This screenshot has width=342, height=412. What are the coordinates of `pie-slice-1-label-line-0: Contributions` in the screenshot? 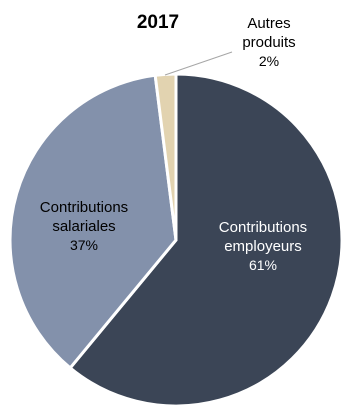 It's located at (84, 207).